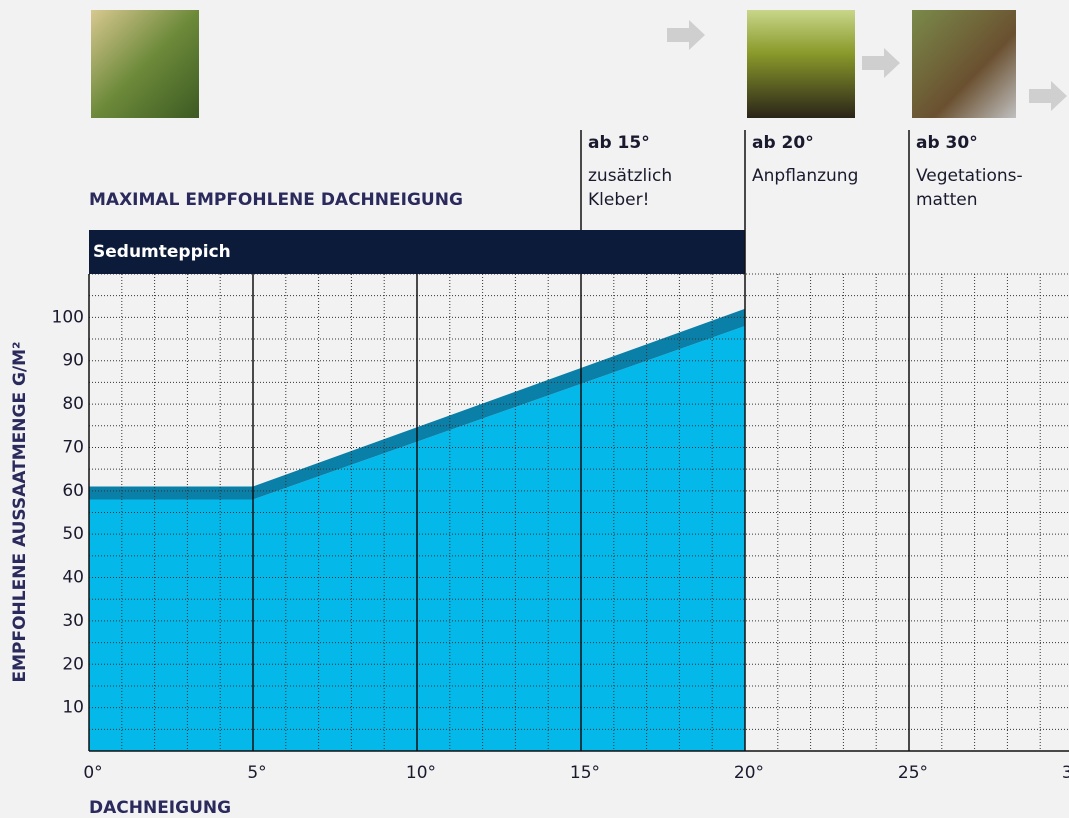 Image resolution: width=1069 pixels, height=818 pixels. What do you see at coordinates (783, 143) in the screenshot?
I see `threshold-label: ab 20°` at bounding box center [783, 143].